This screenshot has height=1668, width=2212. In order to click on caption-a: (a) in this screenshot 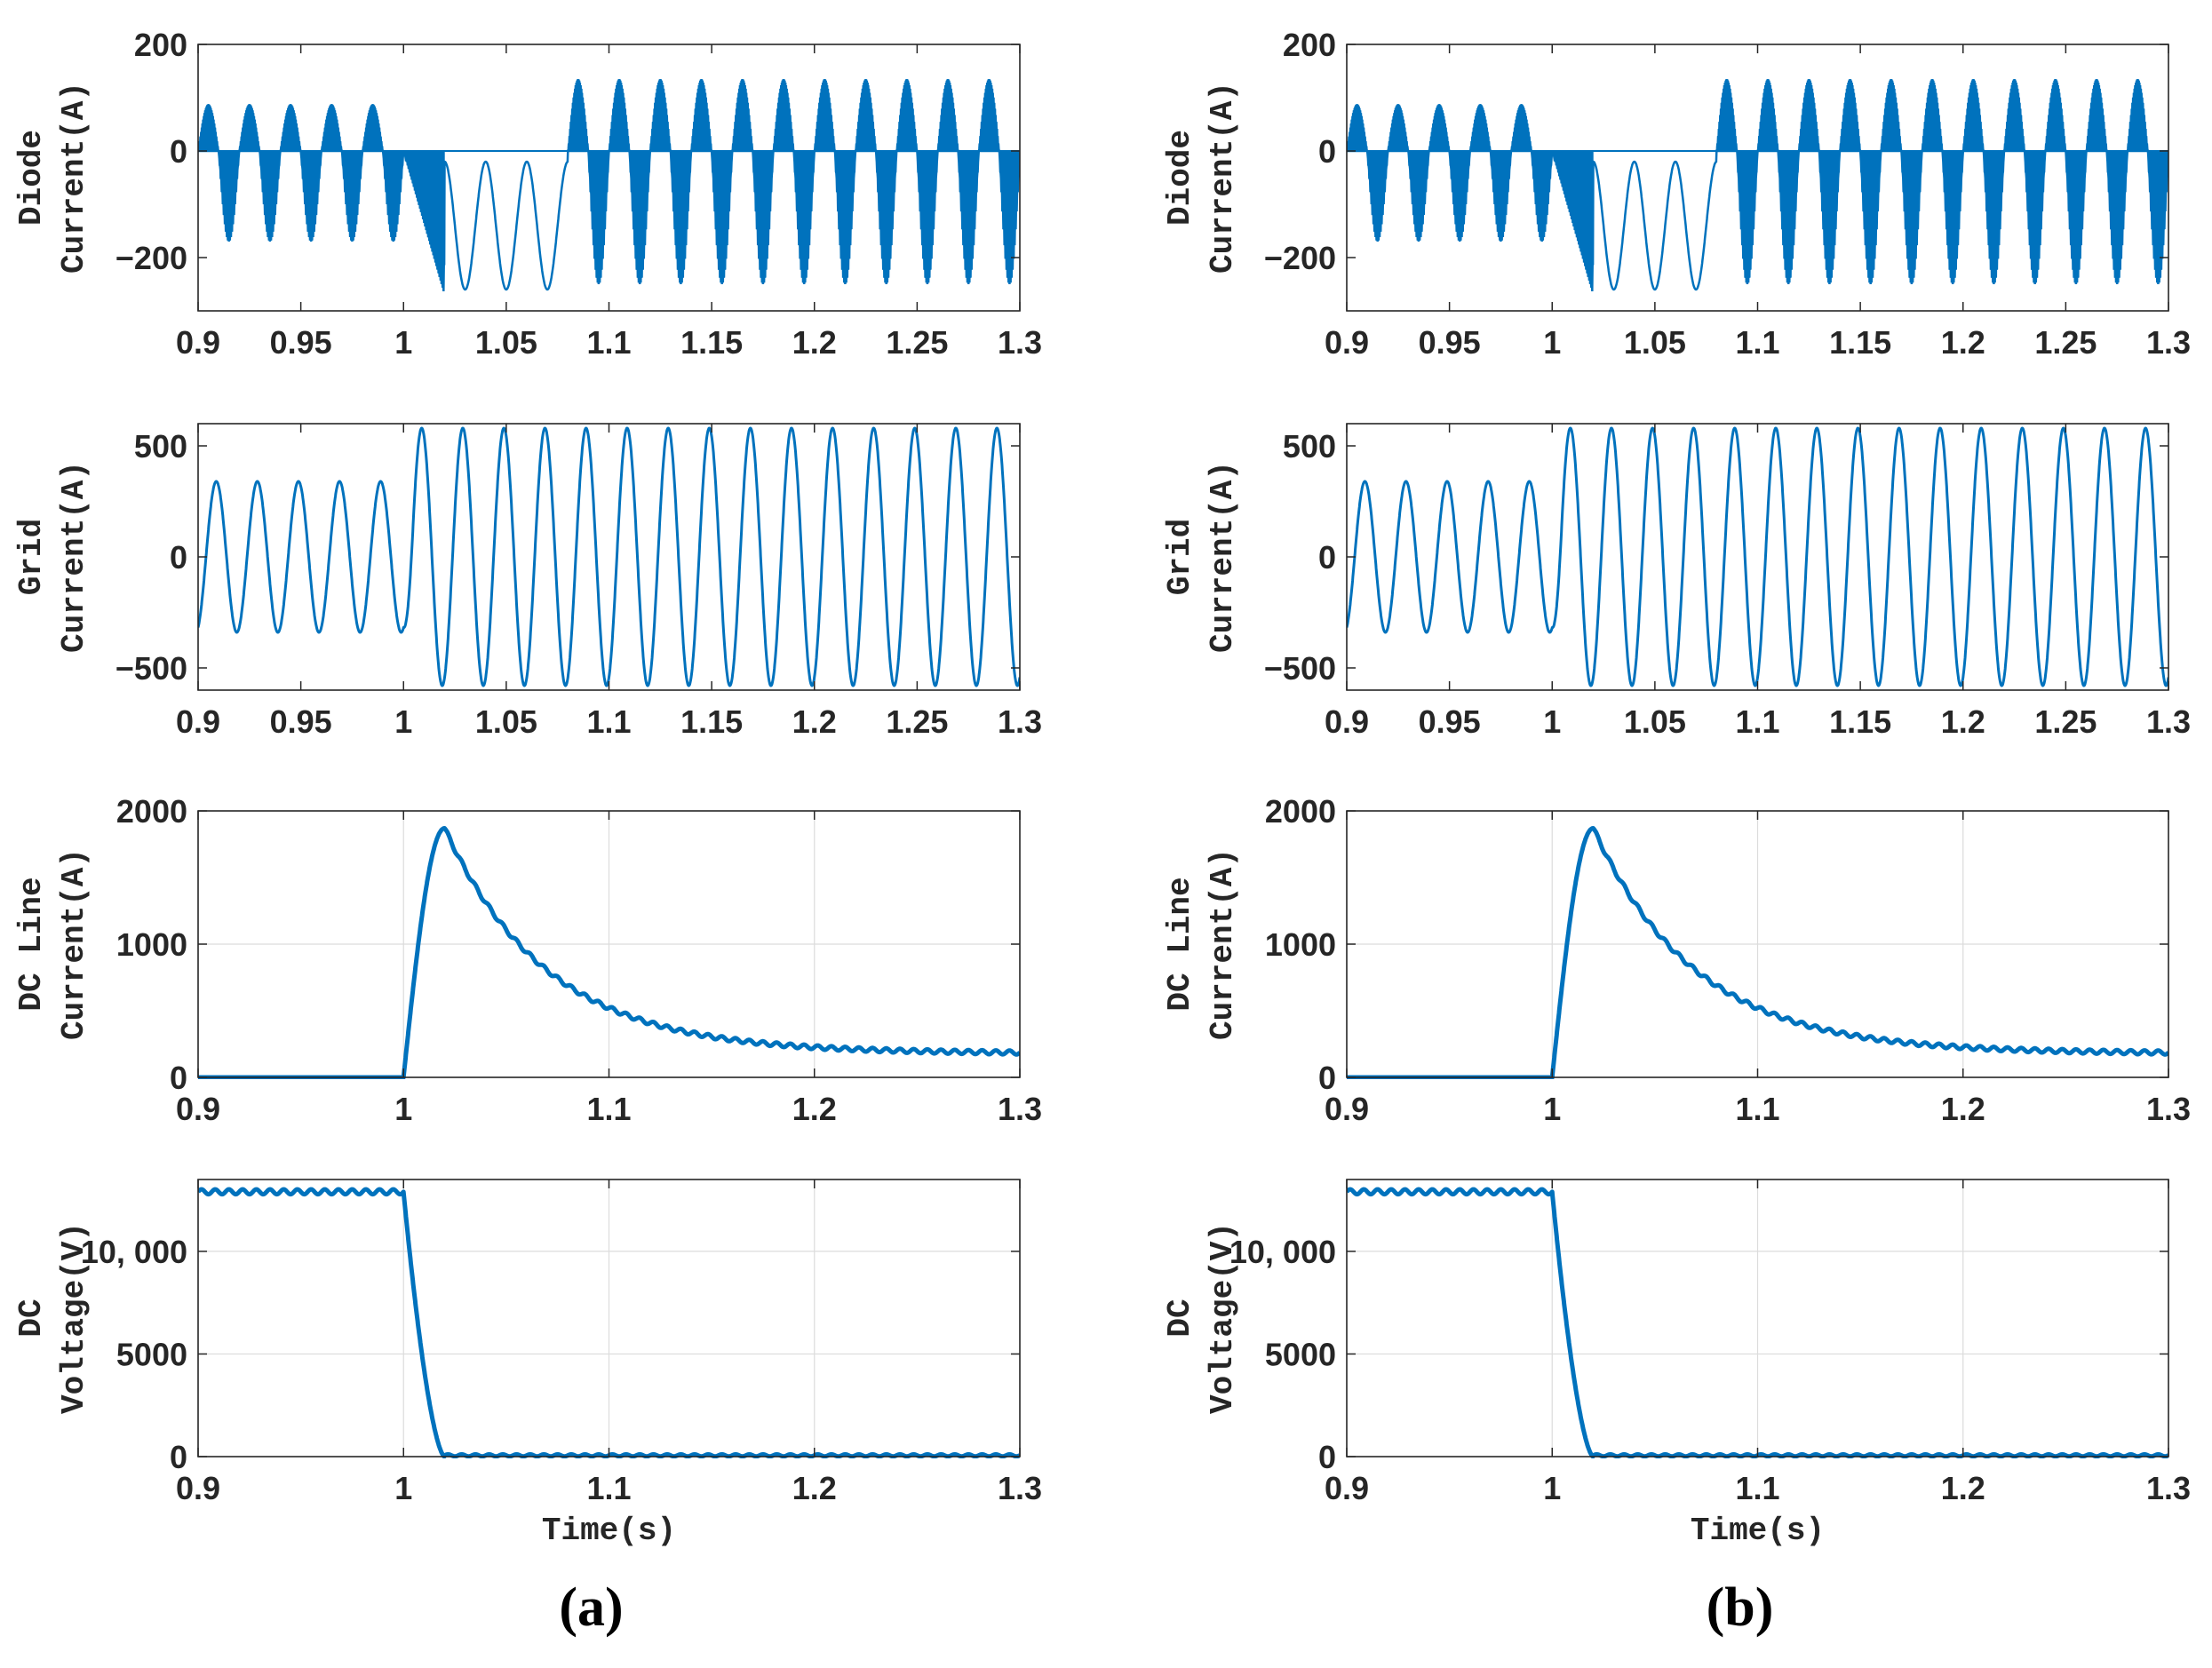, I will do `click(591, 1608)`.